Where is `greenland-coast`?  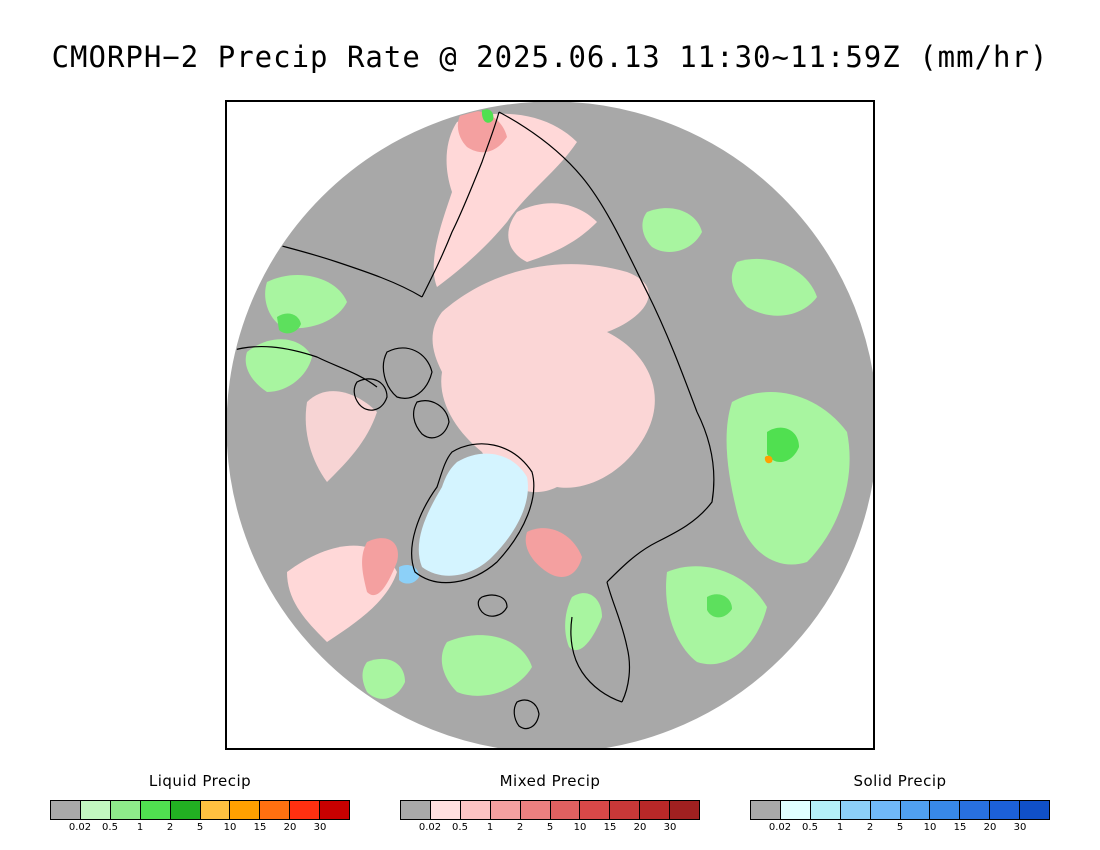
greenland-coast is located at coordinates (473, 513).